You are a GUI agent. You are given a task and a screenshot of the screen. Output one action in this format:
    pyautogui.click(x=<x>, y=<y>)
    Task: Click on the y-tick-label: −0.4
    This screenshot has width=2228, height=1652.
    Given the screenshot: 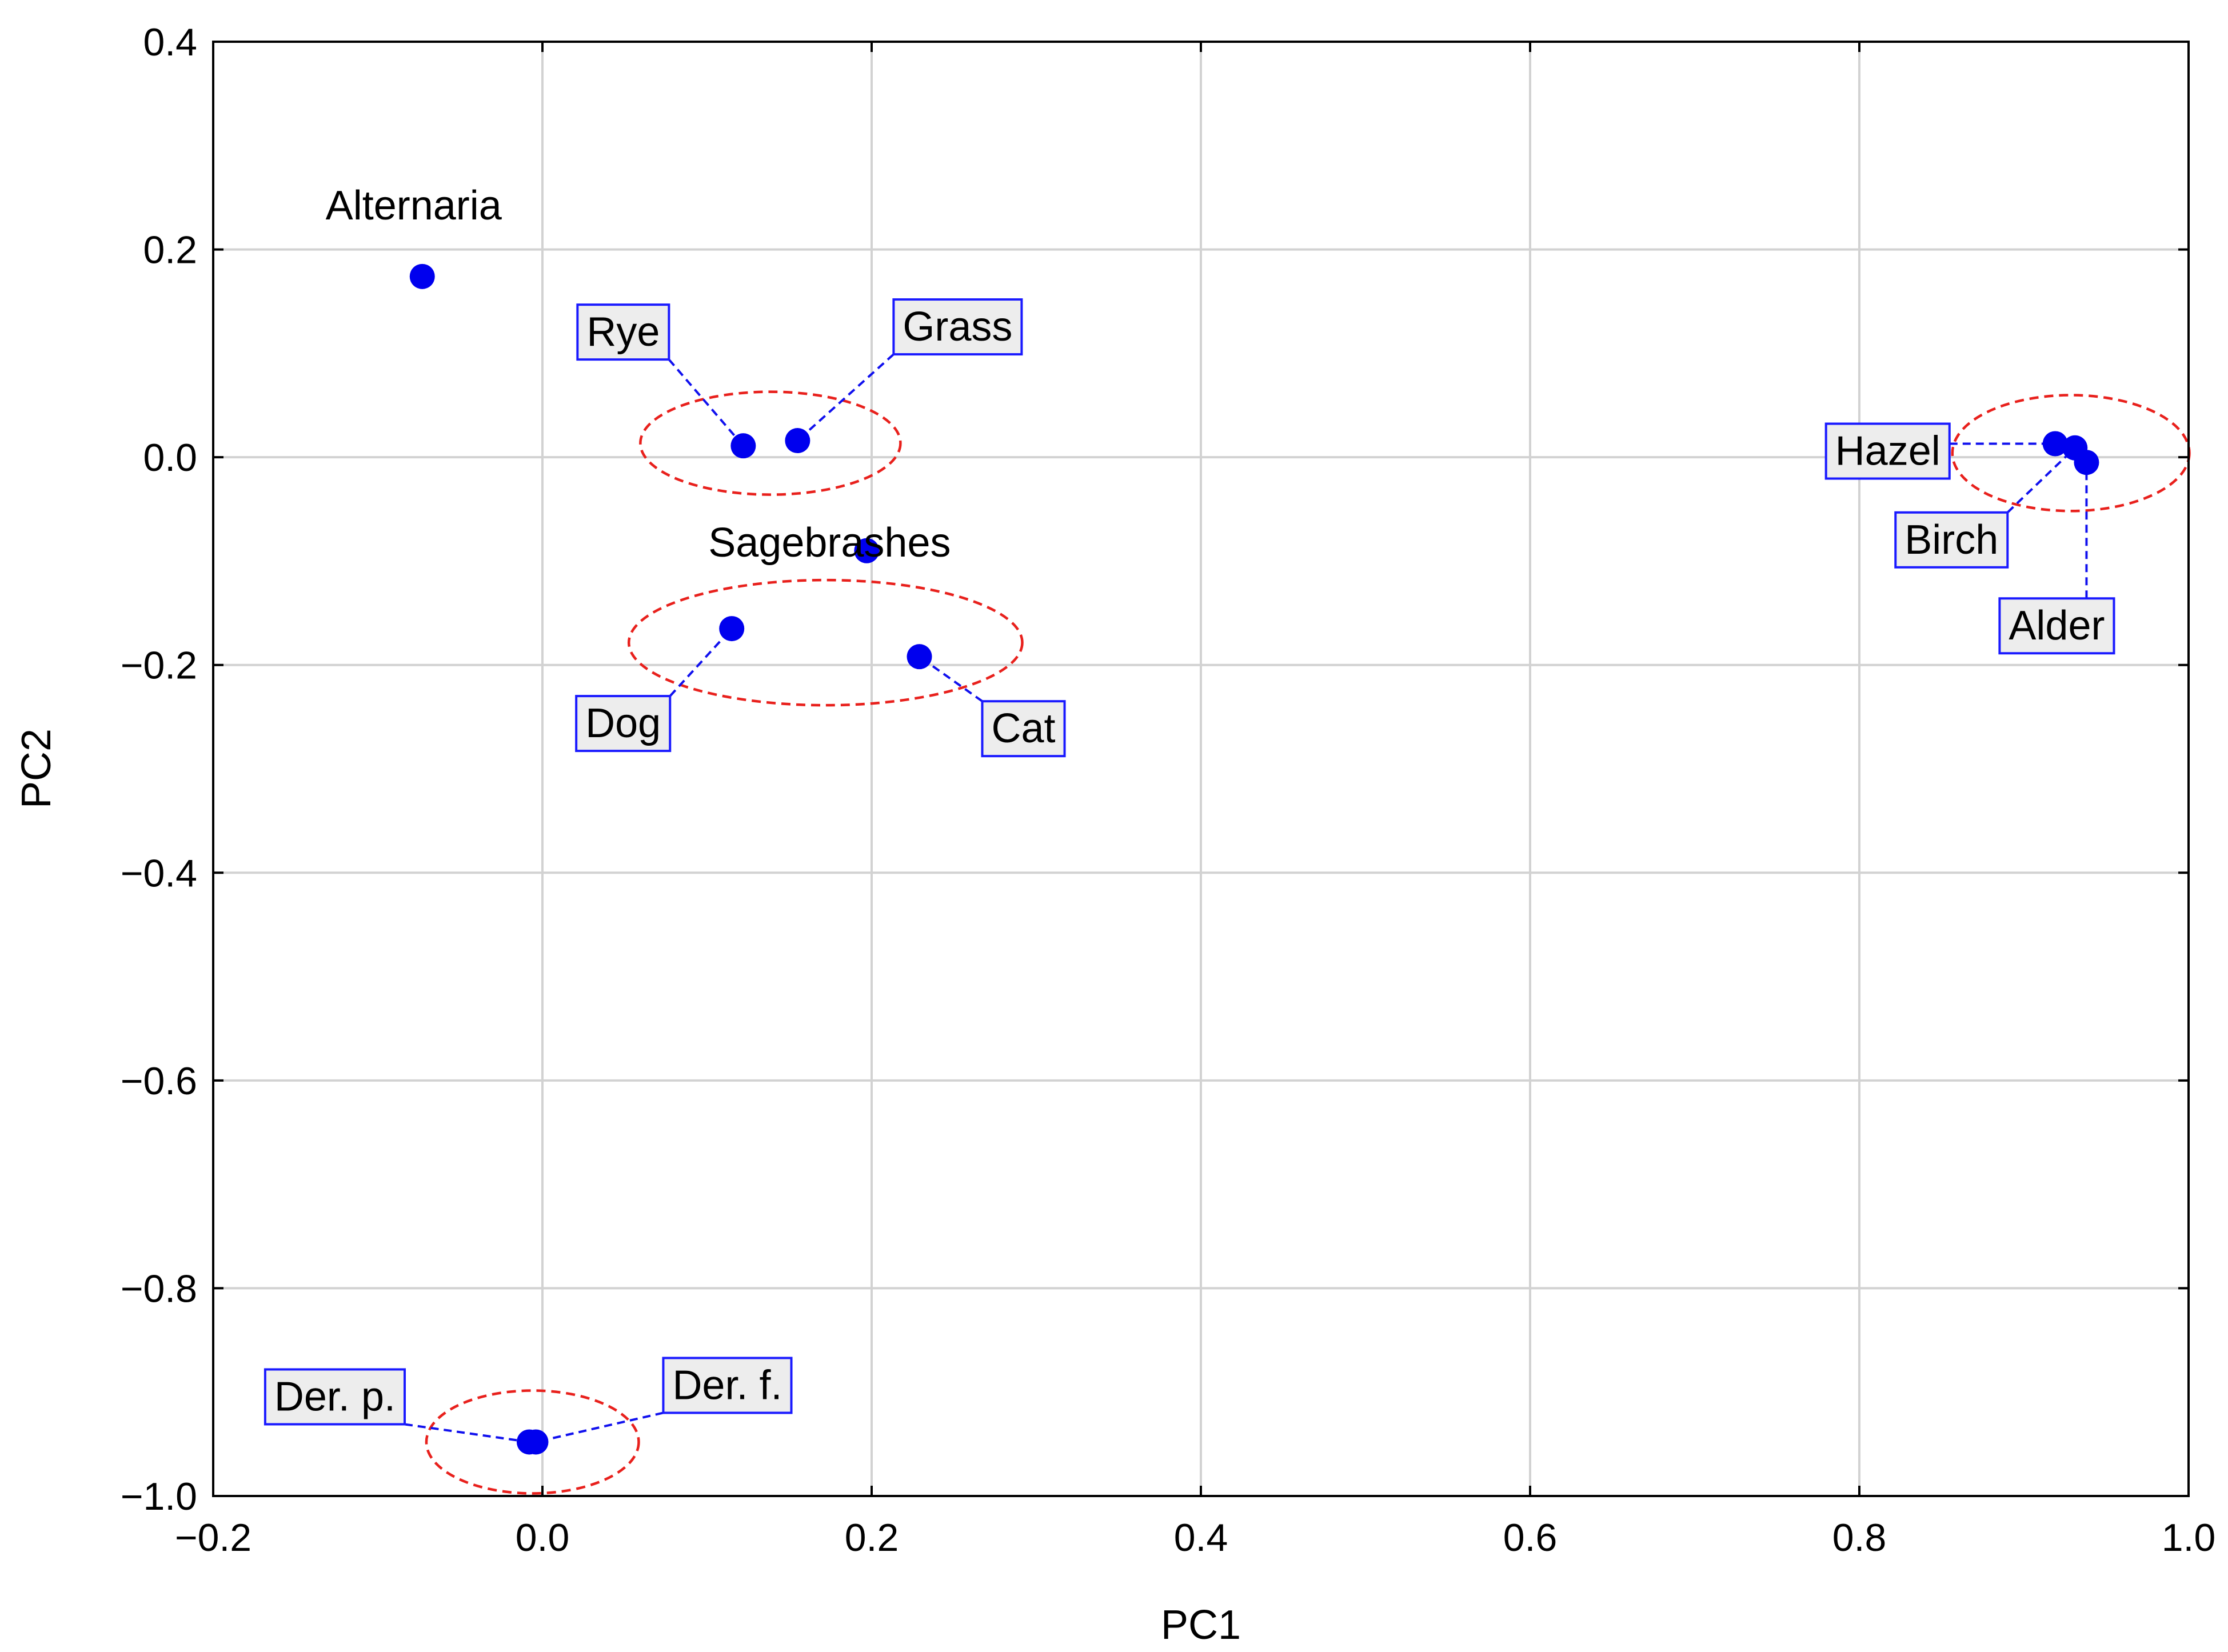 What is the action you would take?
    pyautogui.click(x=159, y=873)
    